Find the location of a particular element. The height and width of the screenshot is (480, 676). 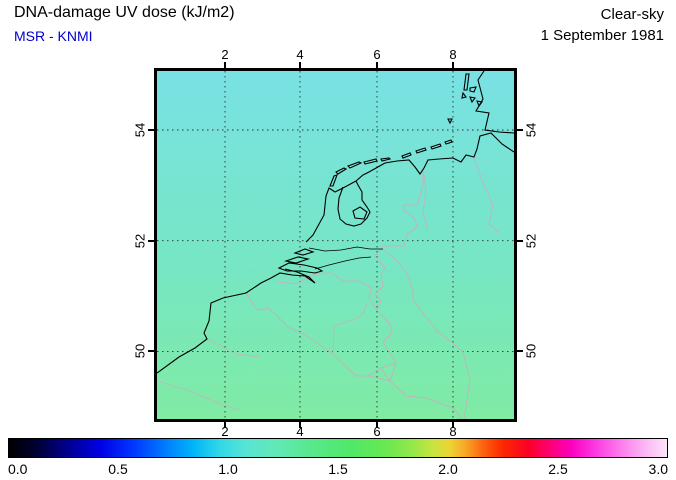

lat-label-left: 52 is located at coordinates (140, 241).